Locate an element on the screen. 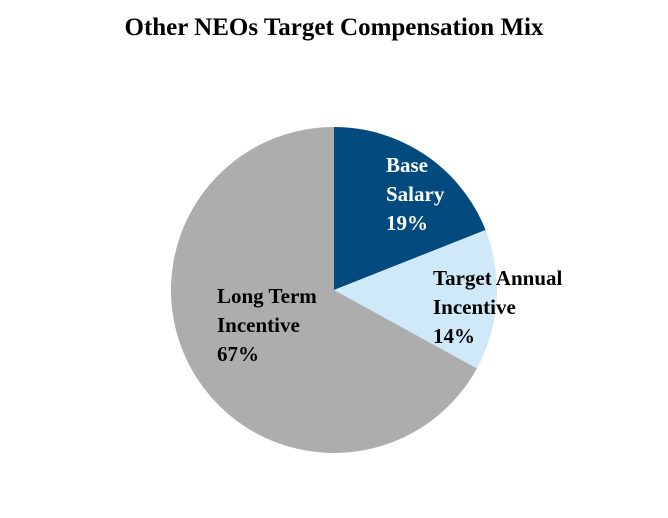 This screenshot has height=518, width=668. slice-value-label: 67% is located at coordinates (238, 354).